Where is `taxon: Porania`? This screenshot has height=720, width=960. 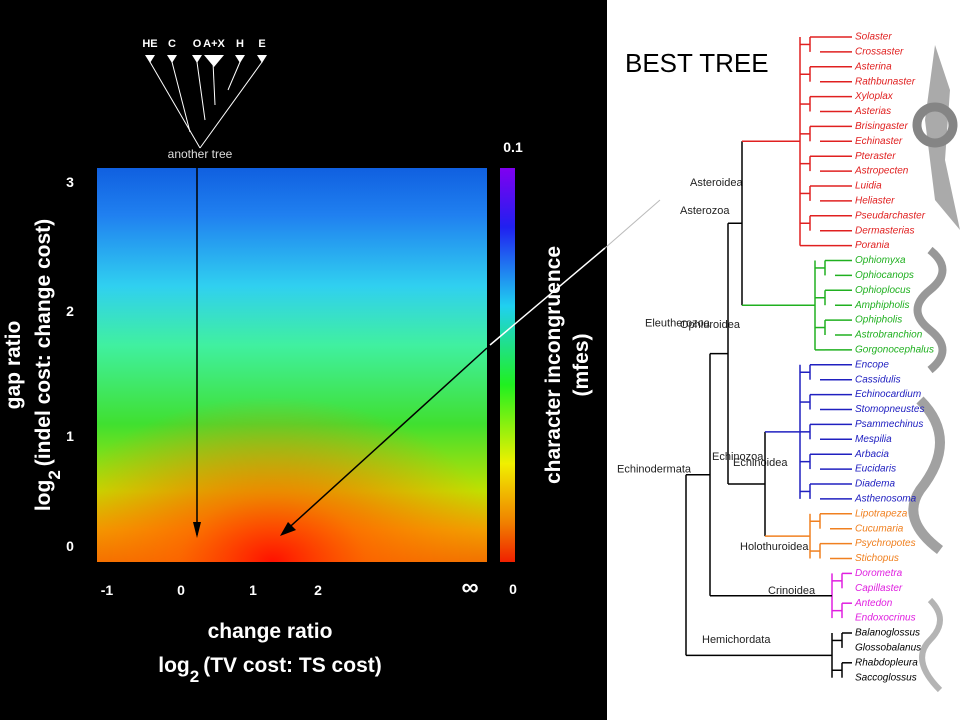
taxon: Porania is located at coordinates (872, 245).